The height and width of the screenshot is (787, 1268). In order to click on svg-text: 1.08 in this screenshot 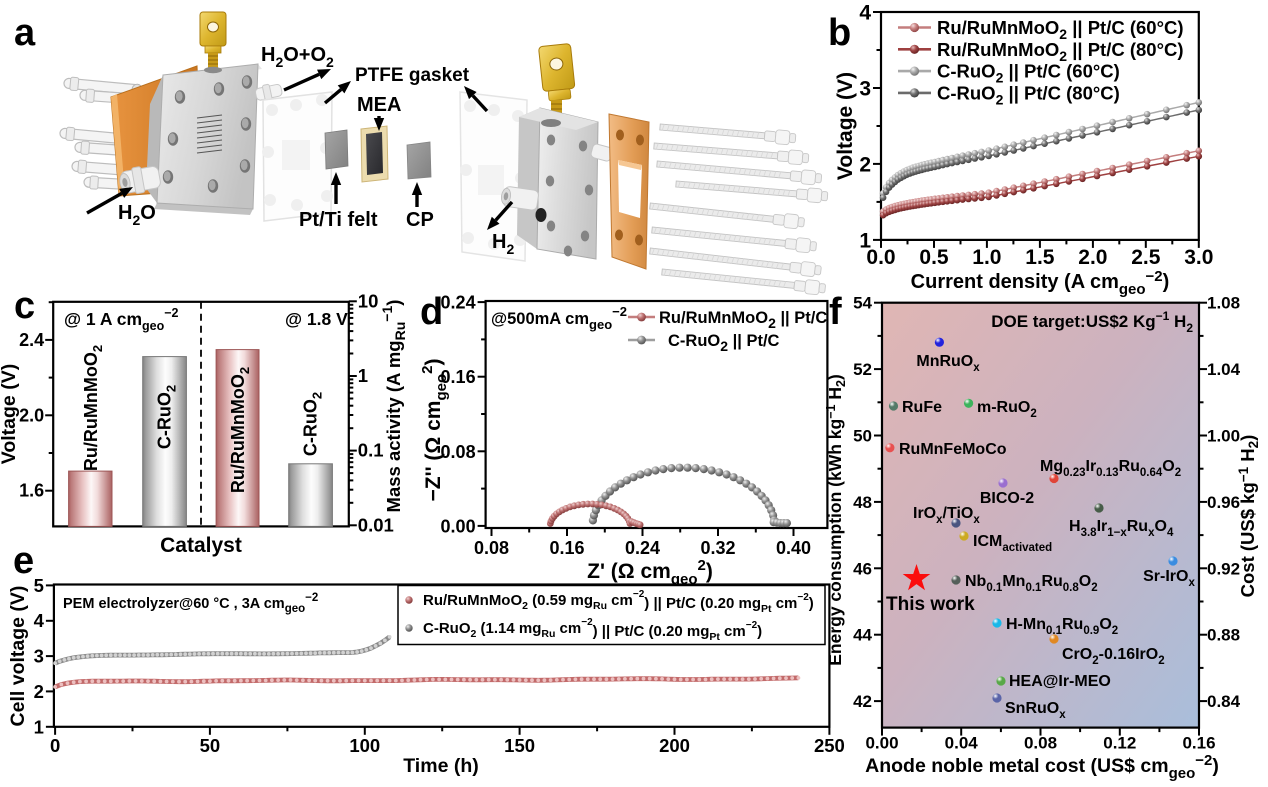, I will do `click(1223, 303)`.